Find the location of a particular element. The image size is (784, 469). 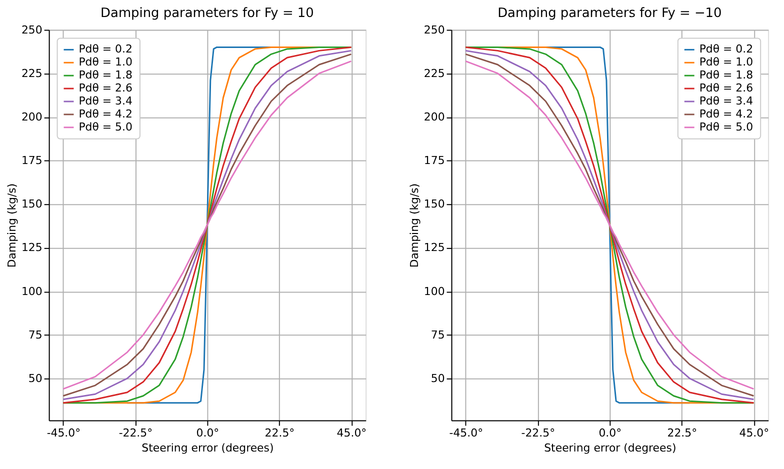

chart-title: Damping parameters for Fy = 10 is located at coordinates (207, 13).